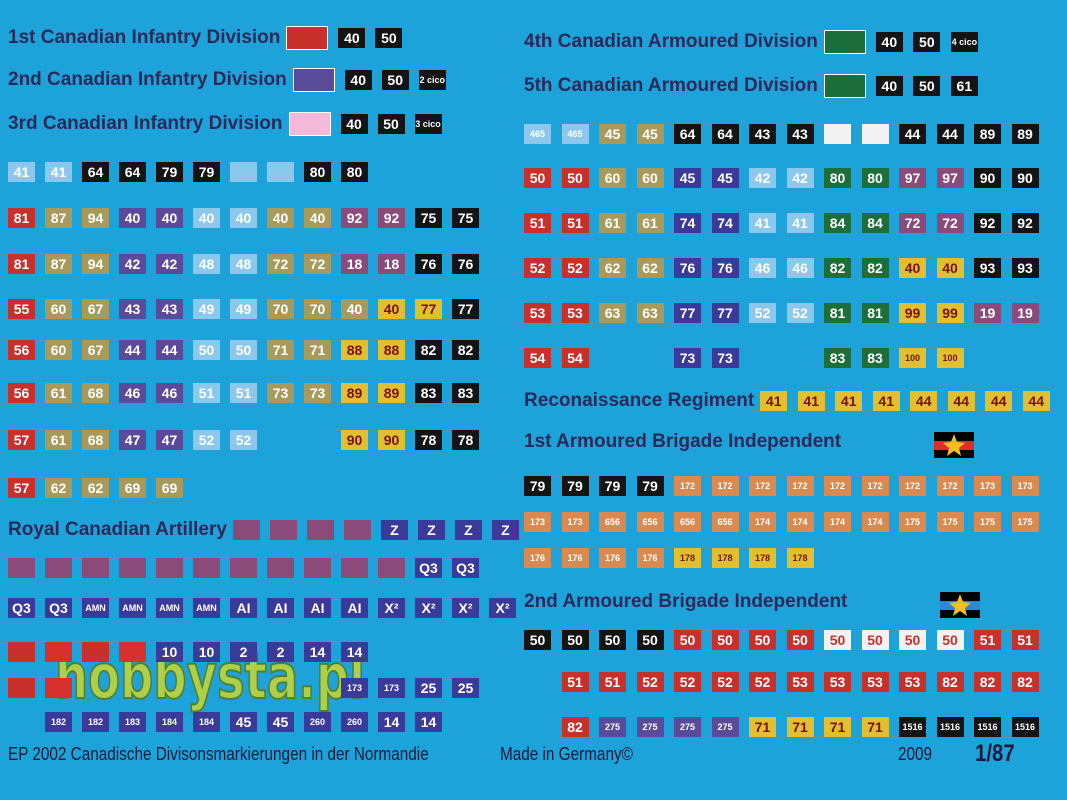 The image size is (1067, 800). Describe the element at coordinates (612, 134) in the screenshot. I see `decal: 45` at that location.